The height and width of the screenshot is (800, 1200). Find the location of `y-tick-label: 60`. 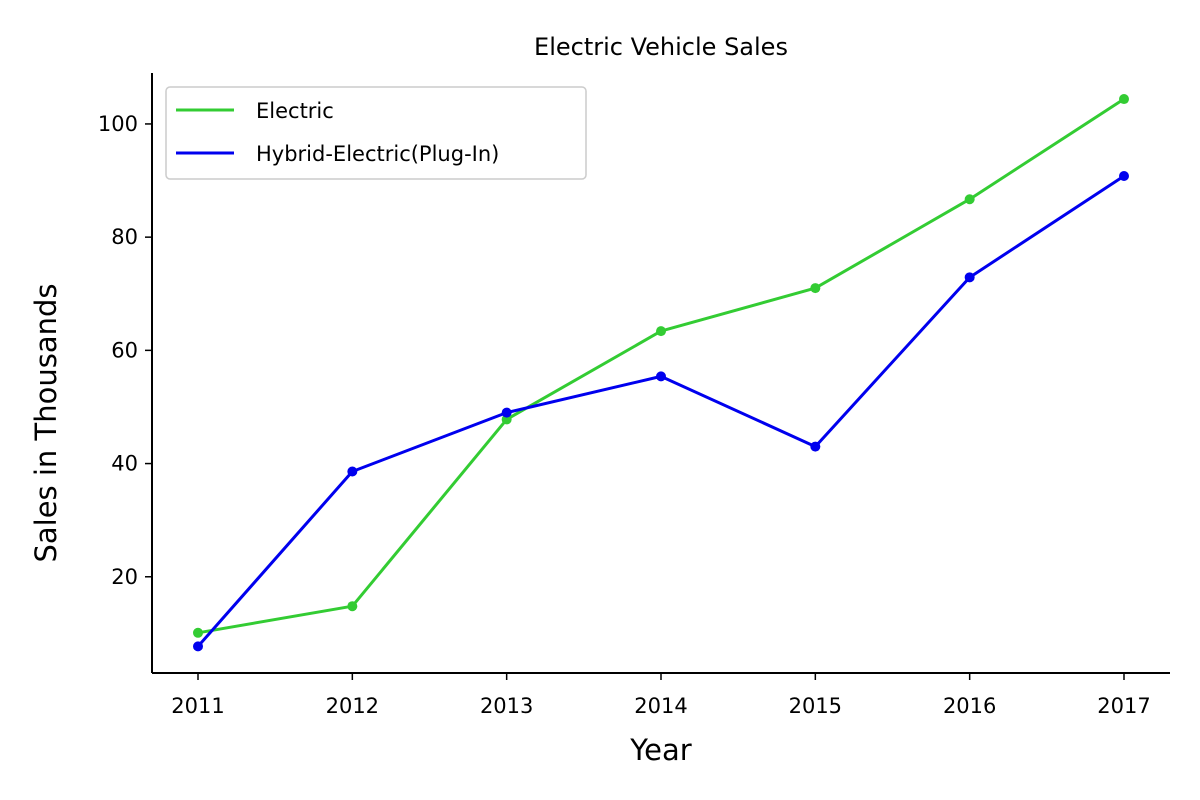

y-tick-label: 60 is located at coordinates (124, 350).